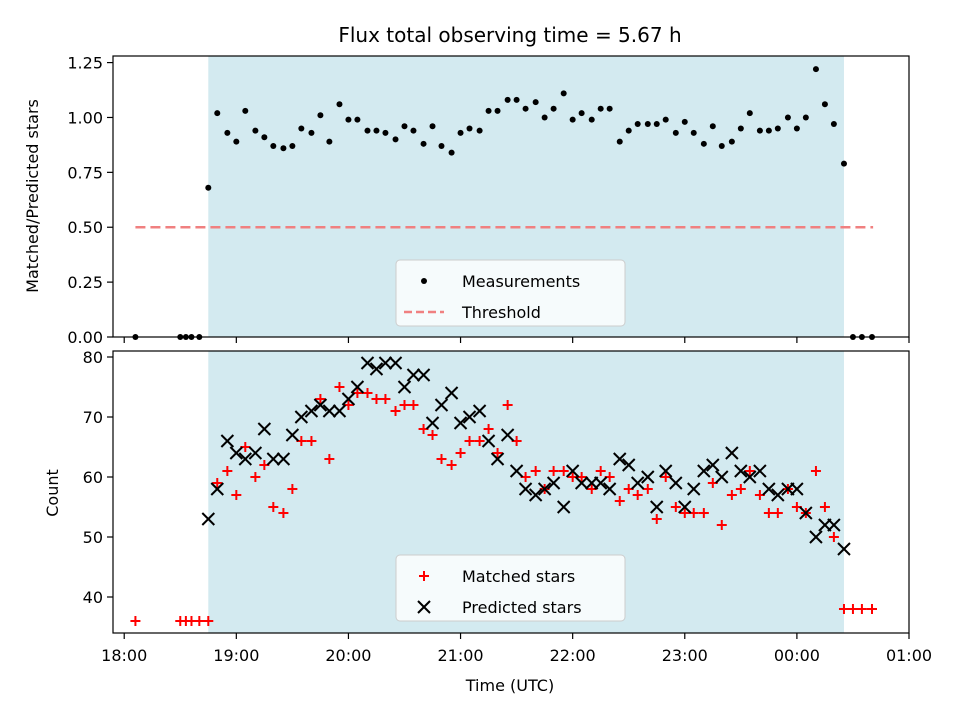 This screenshot has height=720, width=960. Describe the element at coordinates (510, 588) in the screenshot. I see `legend-box` at that location.